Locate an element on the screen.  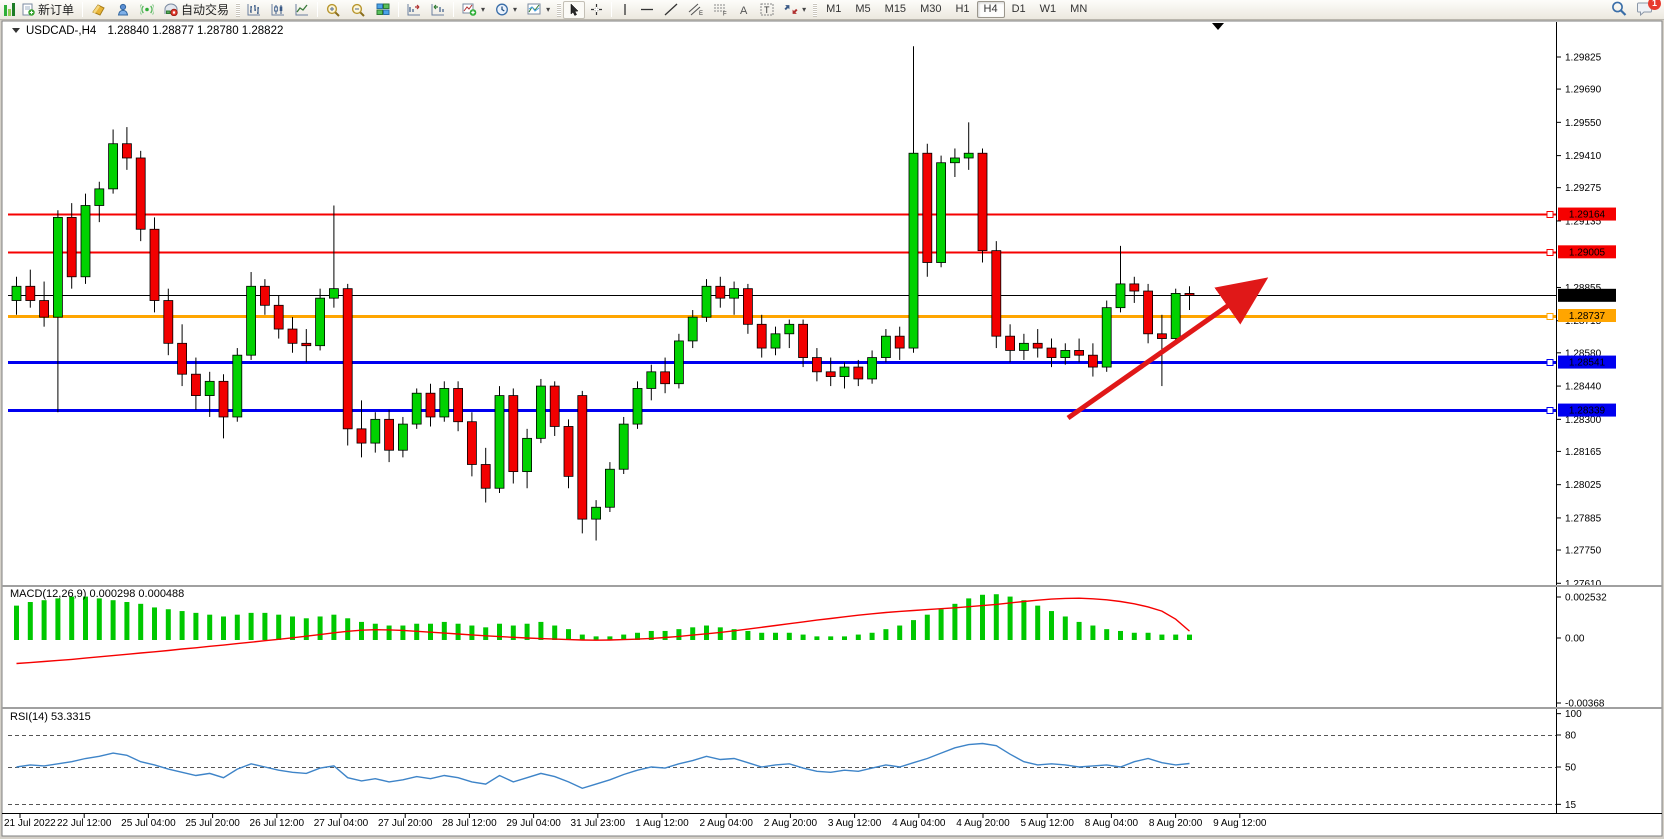
text-tool-button: A is located at coordinates (744, 10).